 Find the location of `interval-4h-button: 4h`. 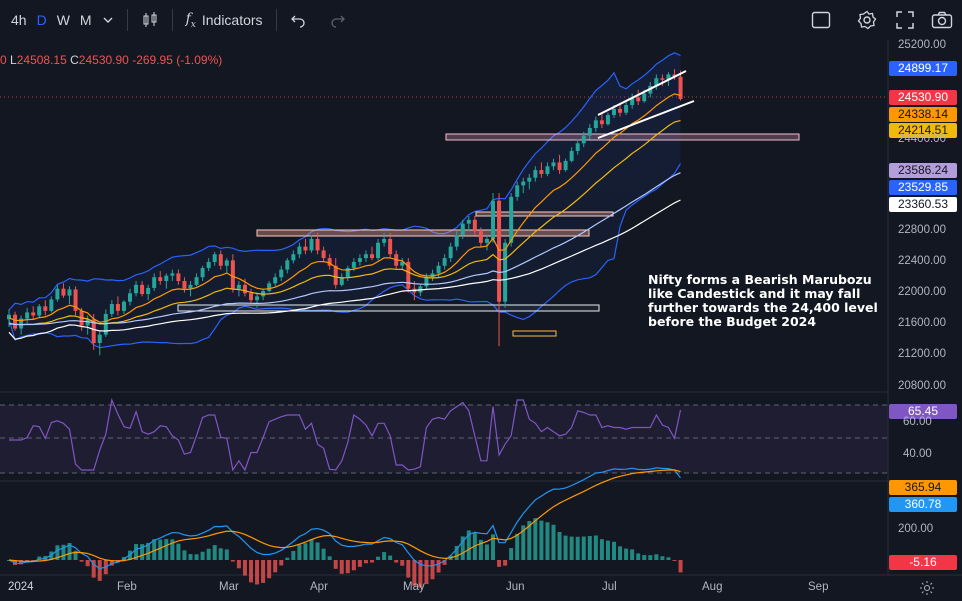

interval-4h-button: 4h is located at coordinates (19, 20).